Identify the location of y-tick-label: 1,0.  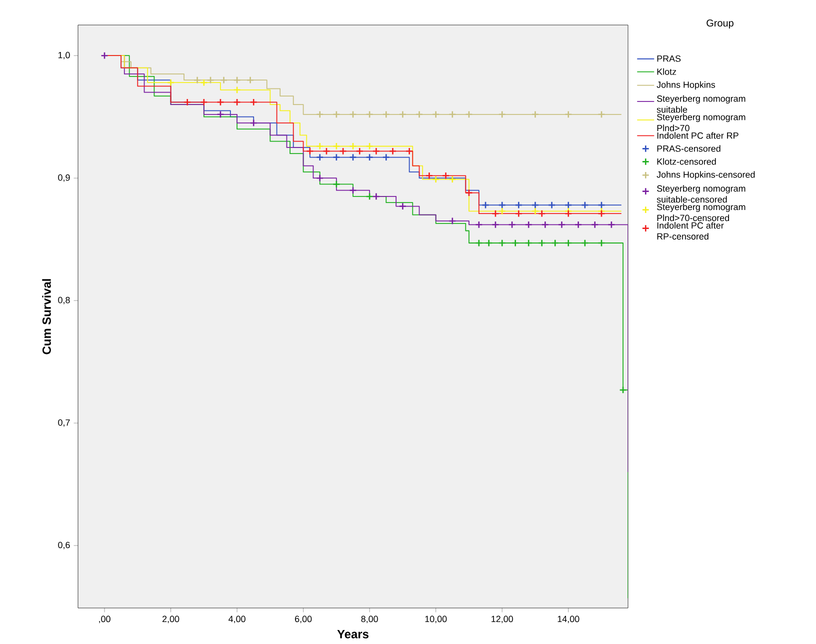
(64, 56).